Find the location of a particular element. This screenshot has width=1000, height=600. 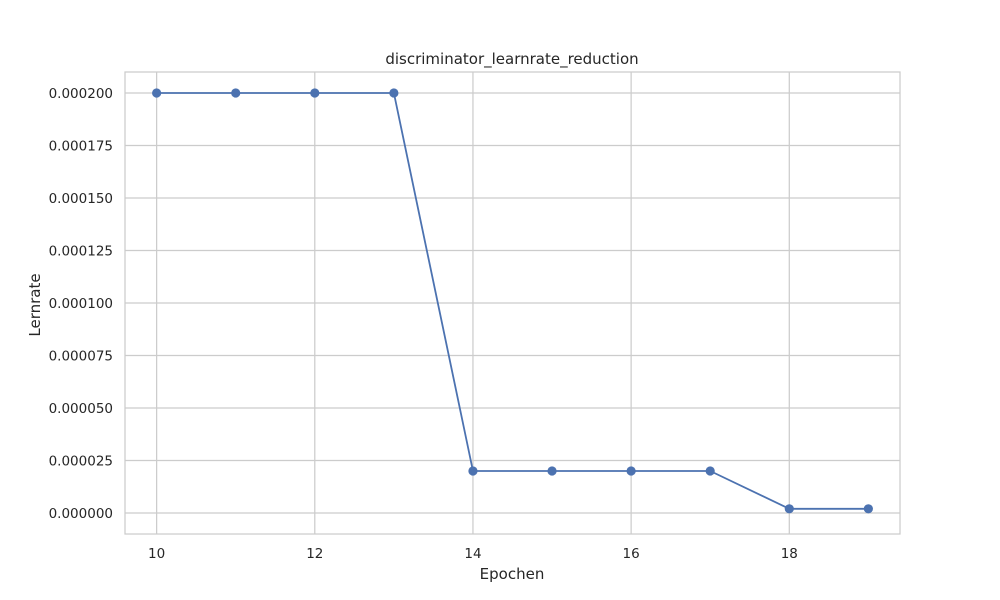

y-axis-label: Lernrate is located at coordinates (35, 304).